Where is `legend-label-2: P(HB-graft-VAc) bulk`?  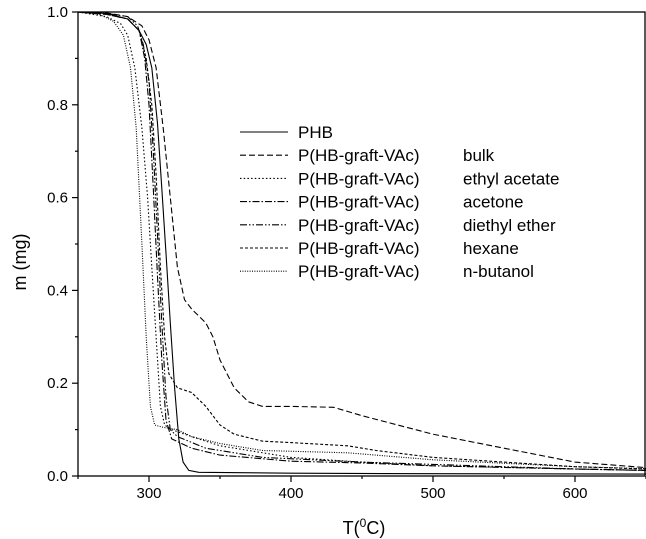 legend-label-2: P(HB-graft-VAc) bulk is located at coordinates (396, 155).